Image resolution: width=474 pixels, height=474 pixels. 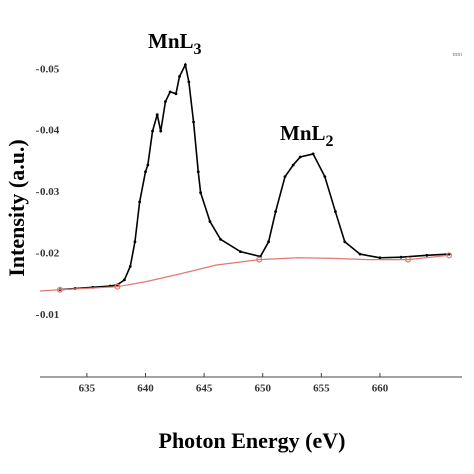 What do you see at coordinates (252, 440) in the screenshot?
I see `x-axis-title: Photon Energy (eV)` at bounding box center [252, 440].